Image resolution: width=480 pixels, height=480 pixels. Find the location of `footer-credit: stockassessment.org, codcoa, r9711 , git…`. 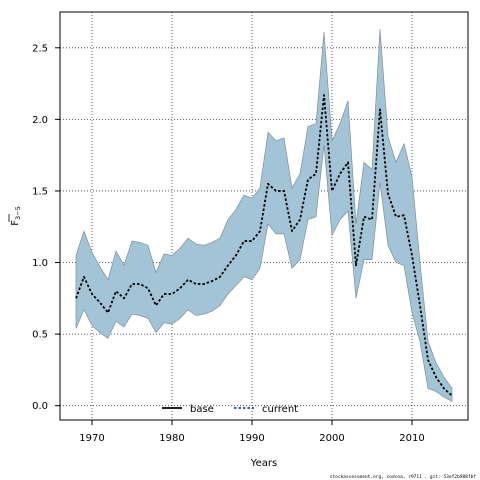

footer-credit: stockassessment.org, codcoa, r9711 , git… is located at coordinates (403, 477).